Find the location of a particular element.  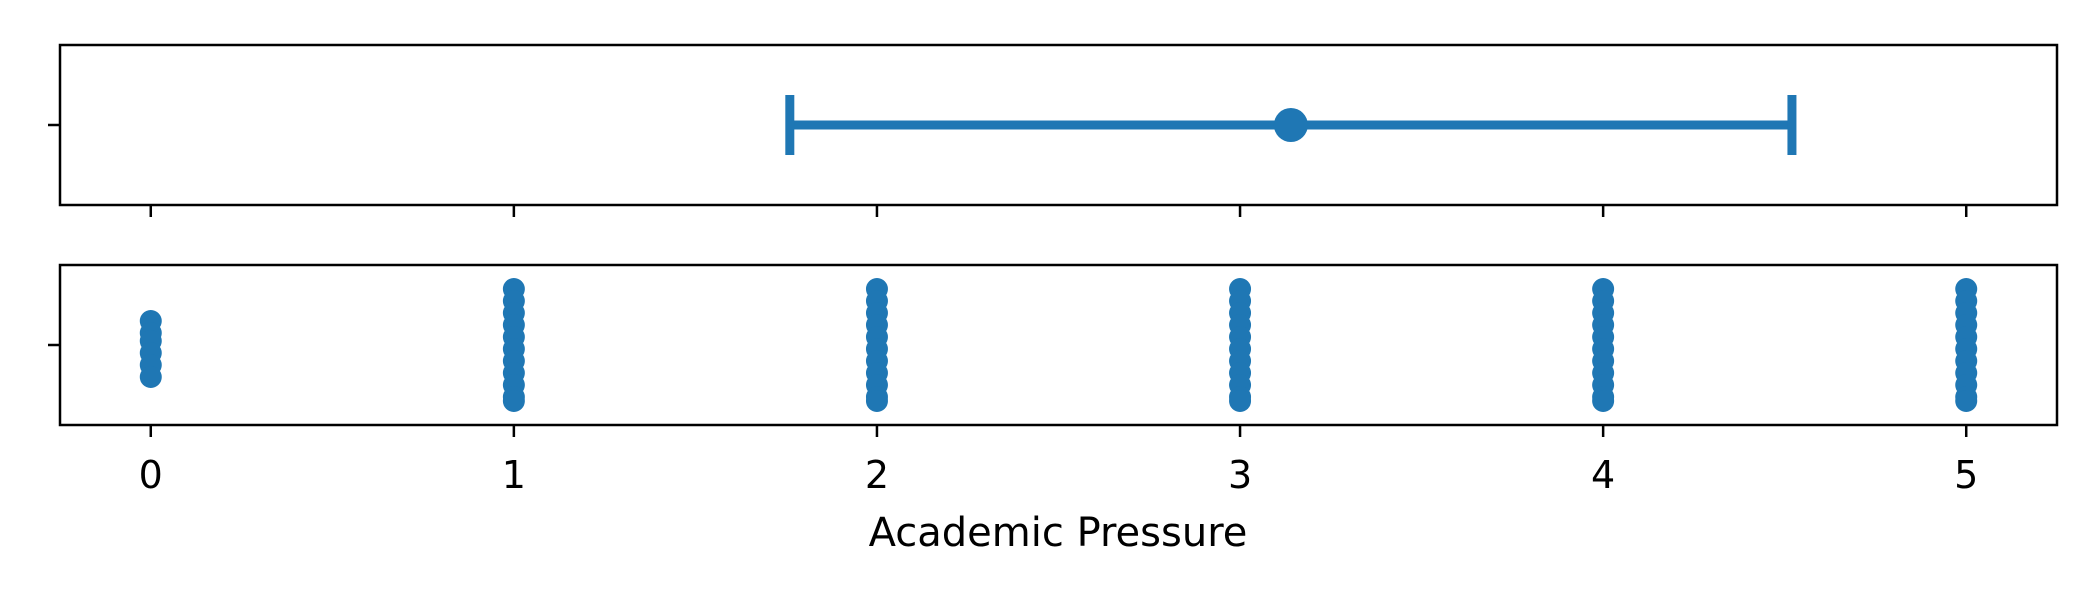

x-tick-label: 1 is located at coordinates (514, 475).